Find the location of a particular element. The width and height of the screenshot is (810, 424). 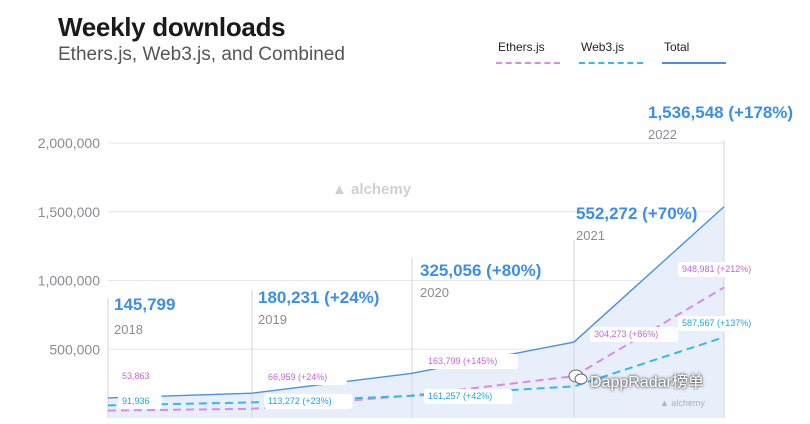

legend-total: Total is located at coordinates (677, 47).